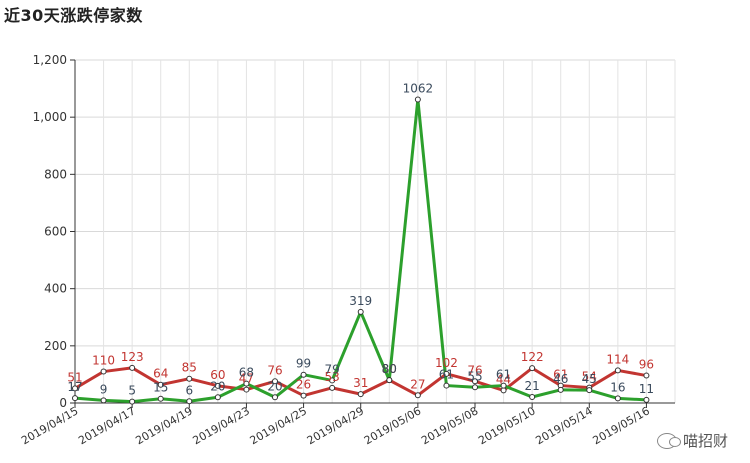 The height and width of the screenshot is (463, 750). Describe the element at coordinates (360, 383) in the screenshot. I see `data-label: 31` at that location.